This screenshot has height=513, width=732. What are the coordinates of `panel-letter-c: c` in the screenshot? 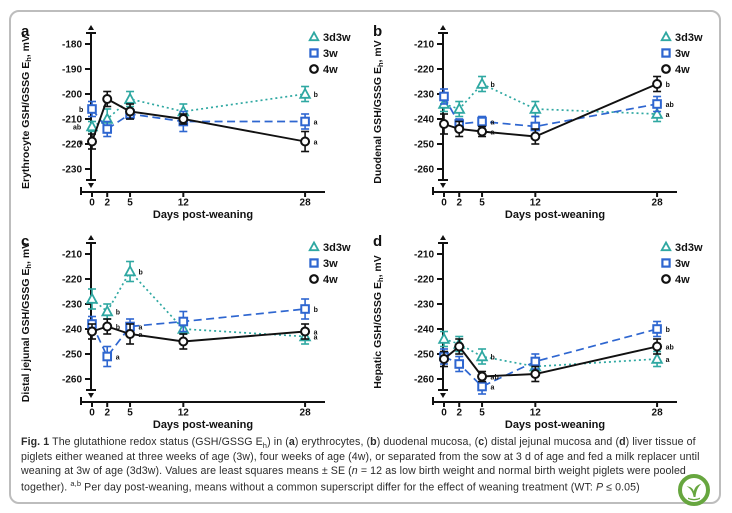 It's located at (25, 241).